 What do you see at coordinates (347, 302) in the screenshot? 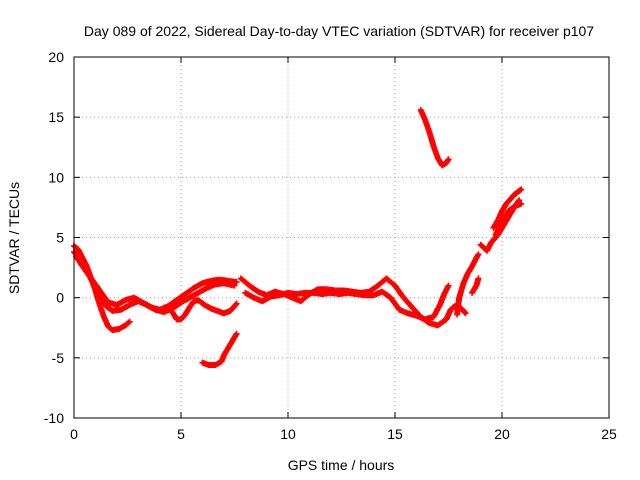
I see `trace-track-g` at bounding box center [347, 302].